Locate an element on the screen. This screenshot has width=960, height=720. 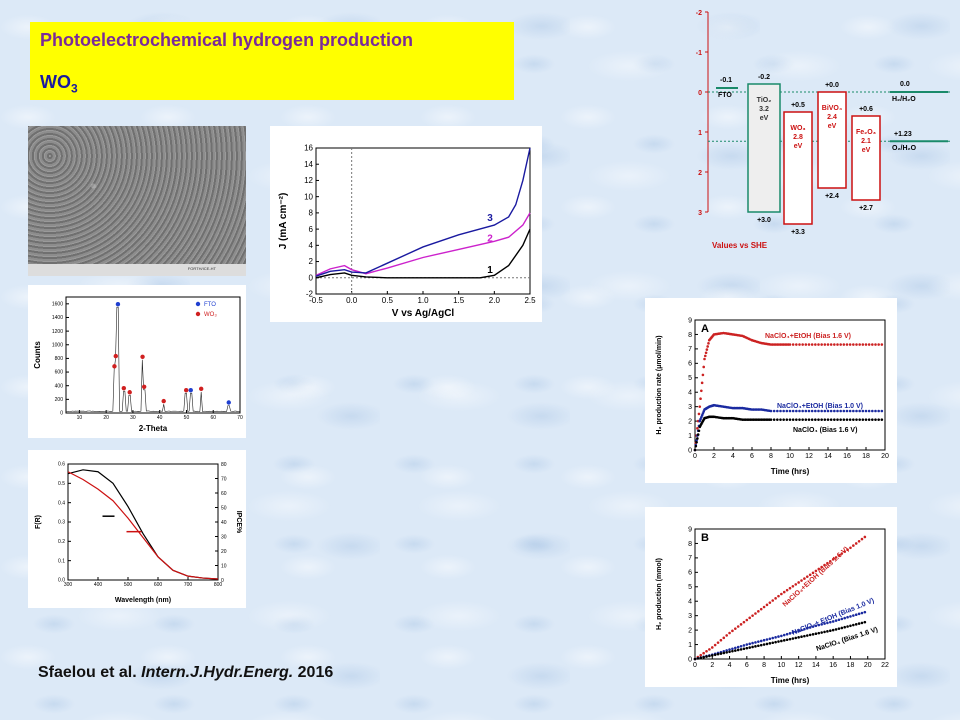
legend-label-fto: FTO is located at coordinates (210, 305).